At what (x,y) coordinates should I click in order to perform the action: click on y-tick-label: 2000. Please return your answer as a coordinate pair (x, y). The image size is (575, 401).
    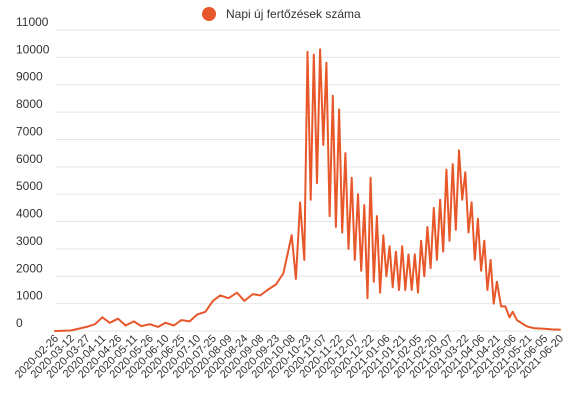
    Looking at the image, I should click on (29, 268).